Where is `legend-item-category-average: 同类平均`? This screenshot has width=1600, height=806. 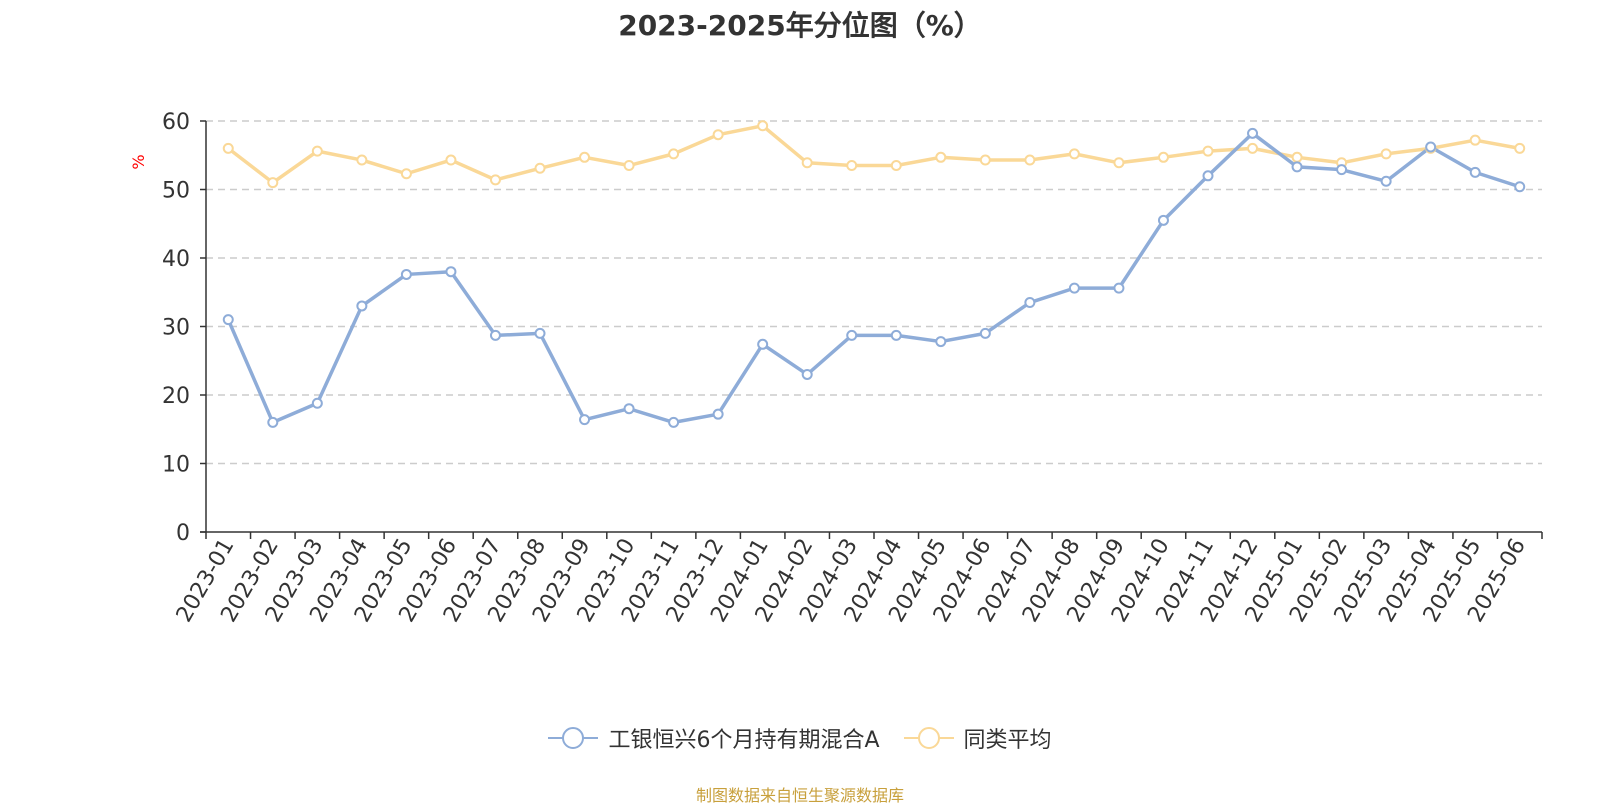 legend-item-category-average: 同类平均 is located at coordinates (977, 738).